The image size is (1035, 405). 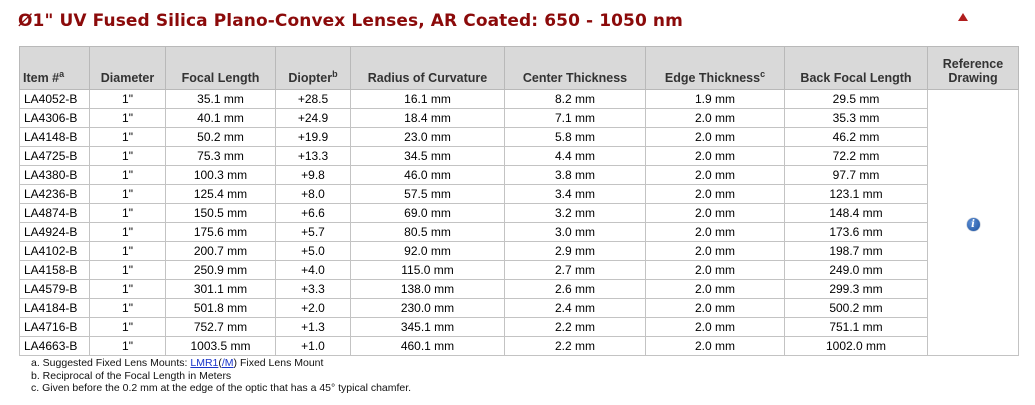 What do you see at coordinates (54, 68) in the screenshot?
I see `col-header-item: Item #a` at bounding box center [54, 68].